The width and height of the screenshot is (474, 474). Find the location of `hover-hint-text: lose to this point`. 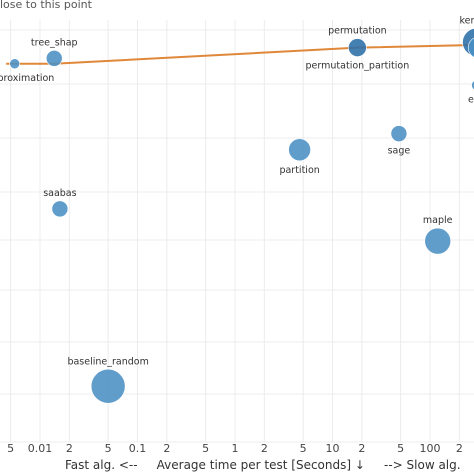

hover-hint-text: lose to this point is located at coordinates (46, 5).